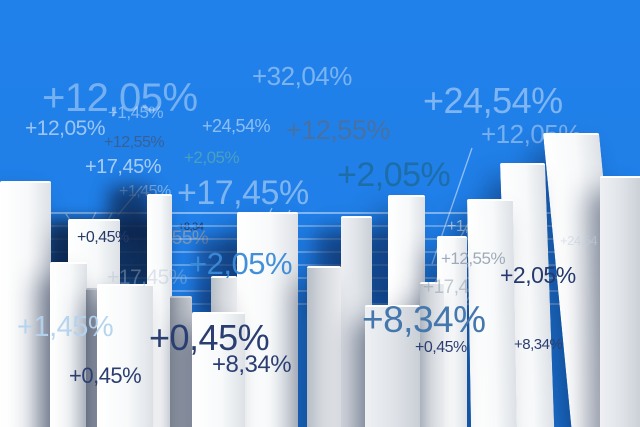 The width and height of the screenshot is (640, 427). Describe the element at coordinates (446, 287) in the screenshot. I see `percent-label: +17,4` at that location.